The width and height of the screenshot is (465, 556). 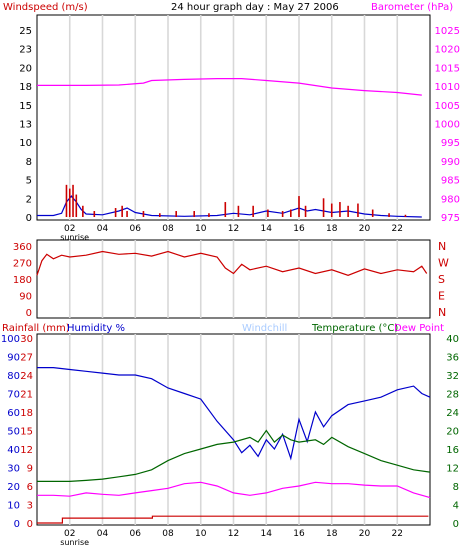 What do you see at coordinates (13, 413) in the screenshot?
I see `y-tick-humidity-60: 60` at bounding box center [13, 413].